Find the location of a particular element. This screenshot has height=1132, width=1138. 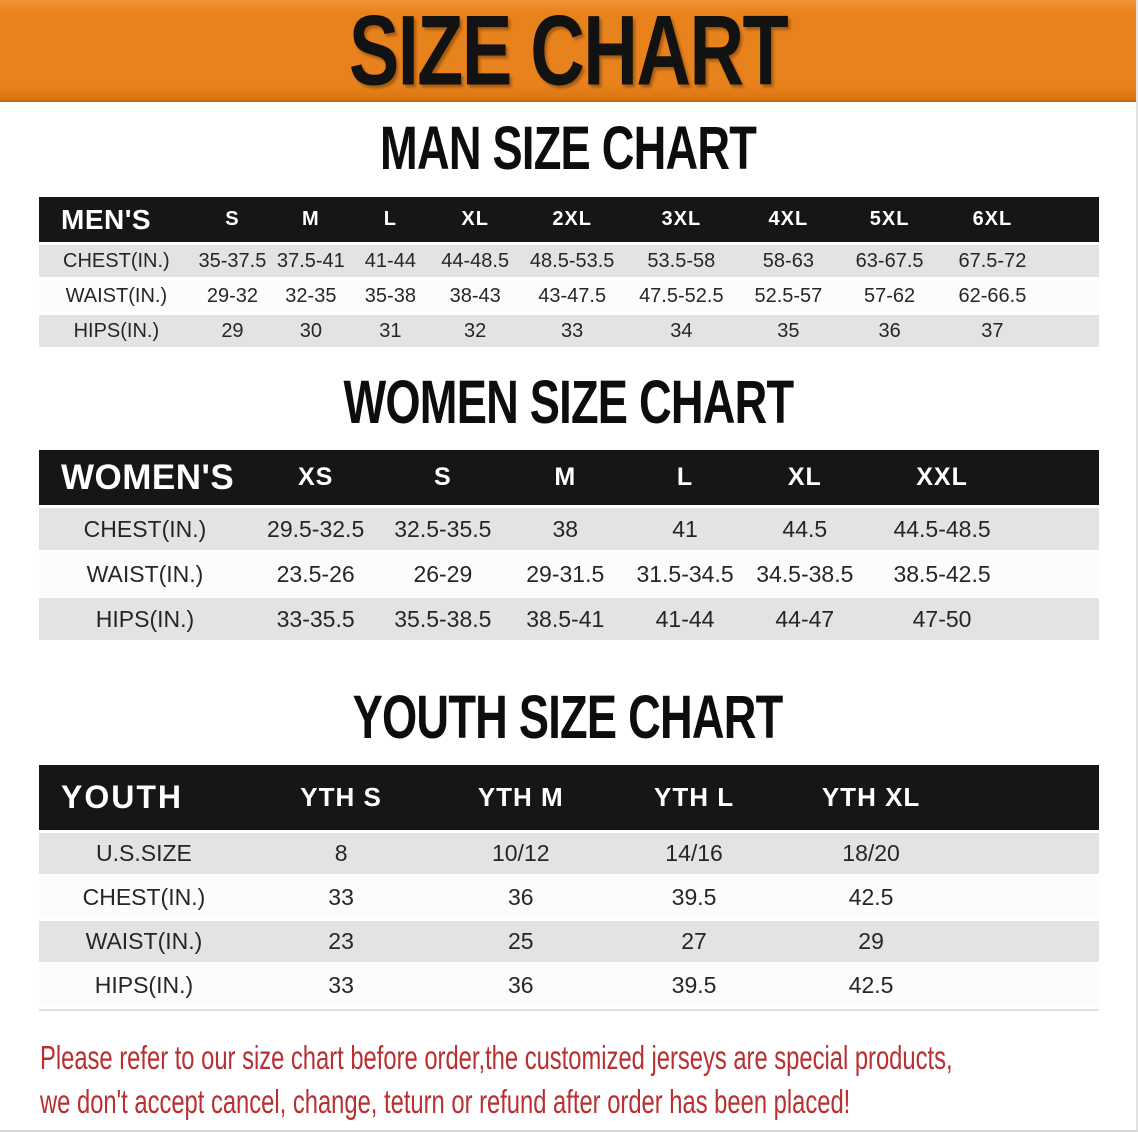

table-cell: 63-67.5 is located at coordinates (889, 260).